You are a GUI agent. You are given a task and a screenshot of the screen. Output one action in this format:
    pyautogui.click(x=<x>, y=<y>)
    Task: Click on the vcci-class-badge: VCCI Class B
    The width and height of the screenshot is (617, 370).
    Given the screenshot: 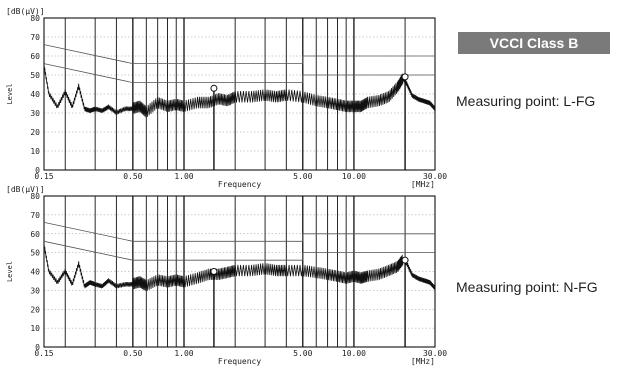 What is the action you would take?
    pyautogui.click(x=534, y=43)
    